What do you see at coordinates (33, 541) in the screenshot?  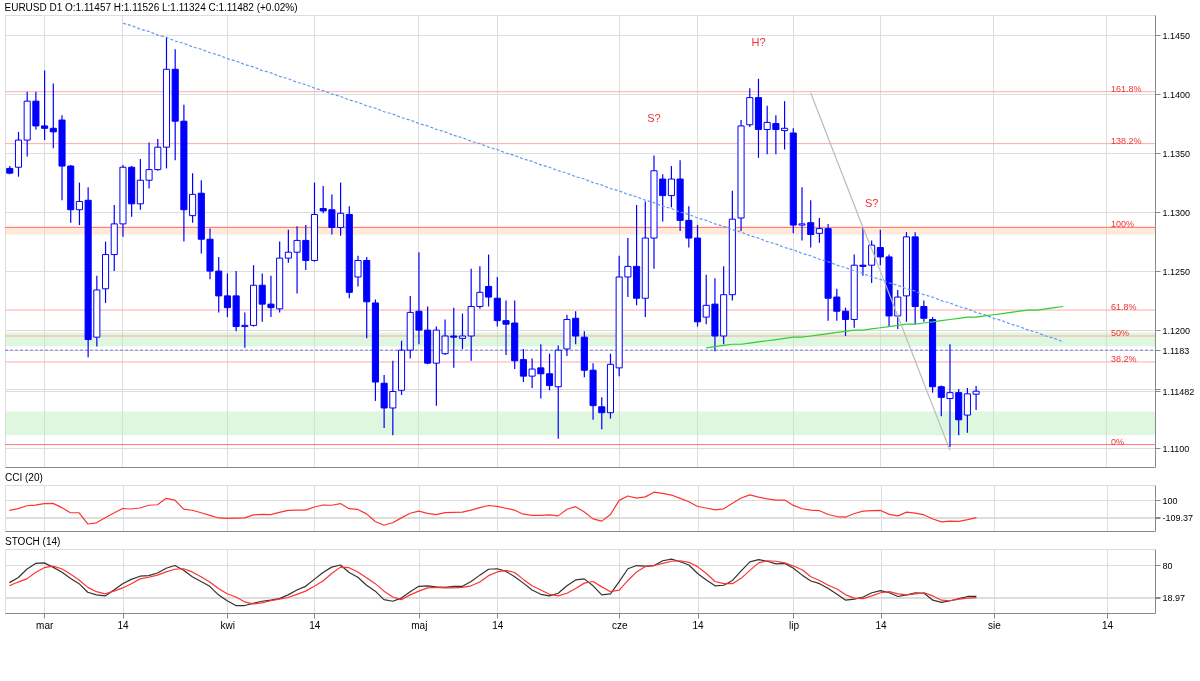 I see `chart-title: STOCH (14)` at bounding box center [33, 541].